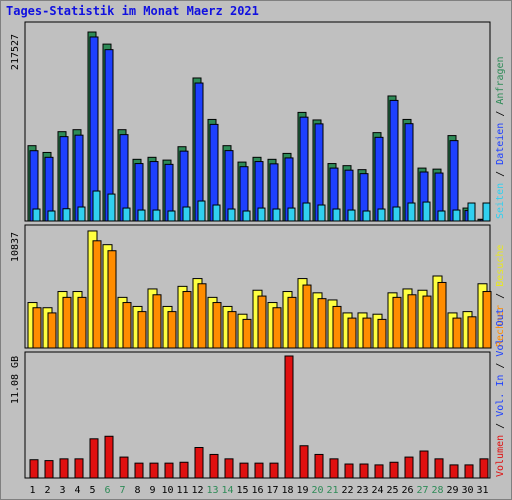  Describe the element at coordinates (257, 490) in the screenshot. I see `x-tick-label-day-16: 16` at that location.